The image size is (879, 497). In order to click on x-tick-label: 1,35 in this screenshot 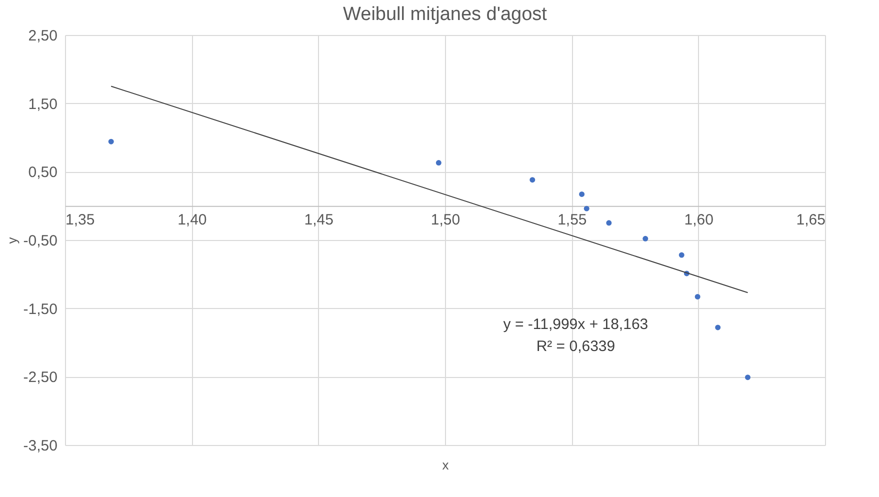, I will do `click(80, 219)`.